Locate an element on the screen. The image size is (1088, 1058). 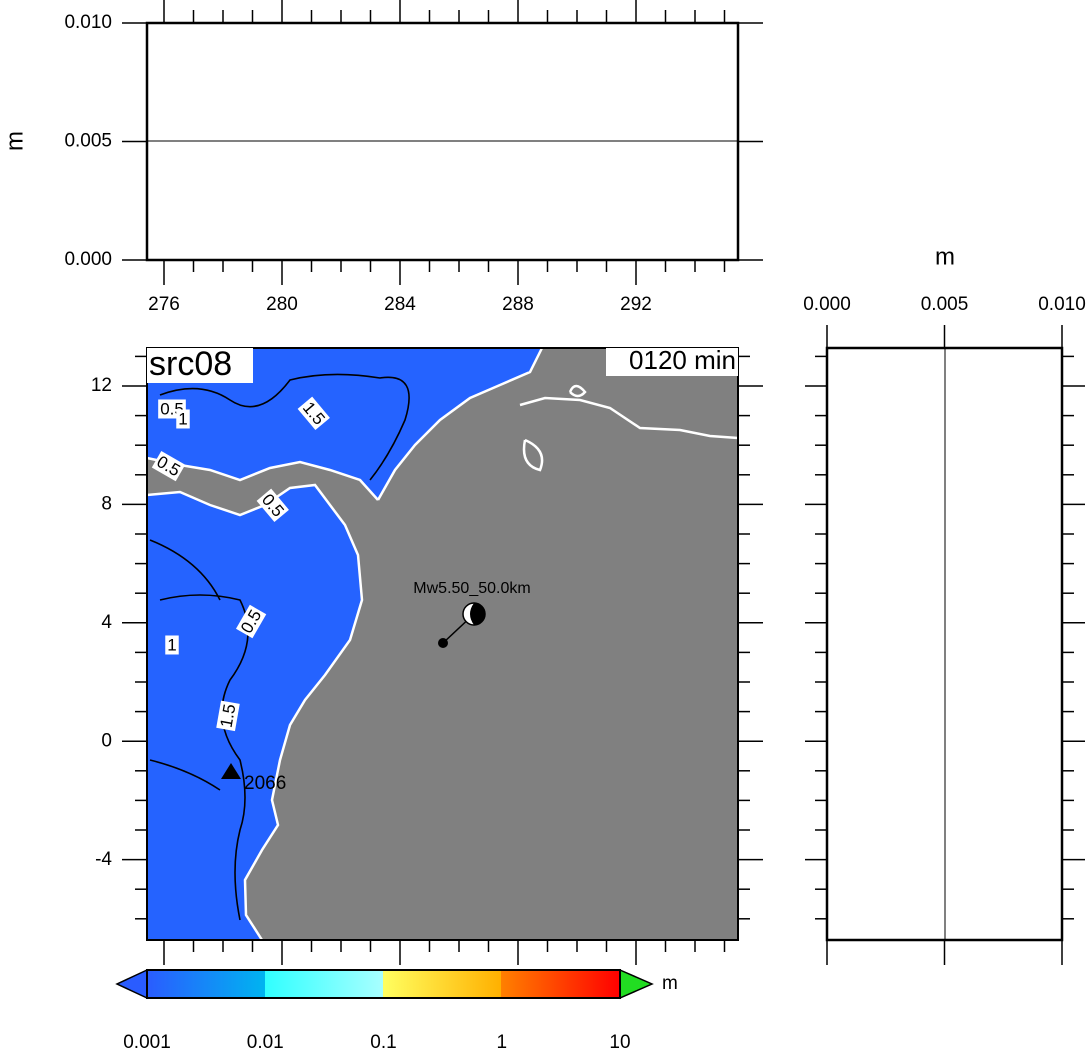
contour-label-text: 1.5 is located at coordinates (228, 716).